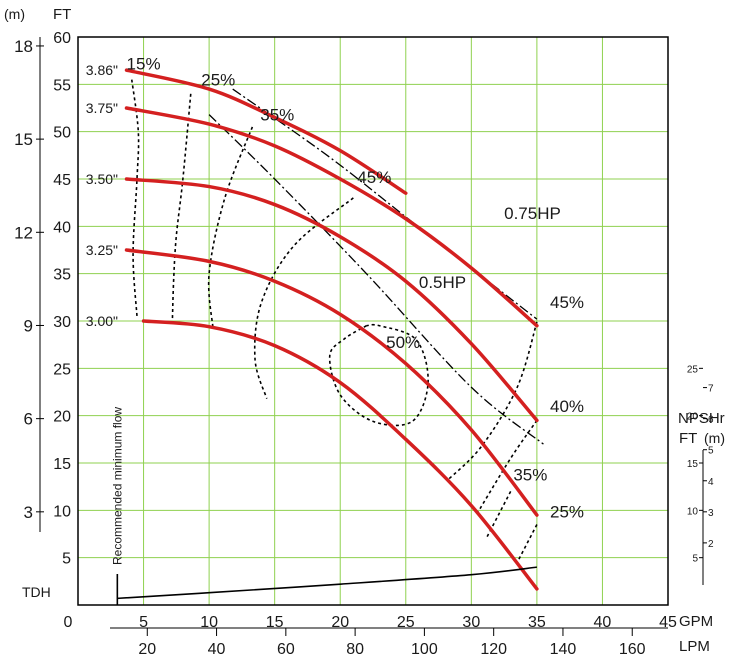  What do you see at coordinates (327, 583) in the screenshot?
I see `npshr-curve` at bounding box center [327, 583].